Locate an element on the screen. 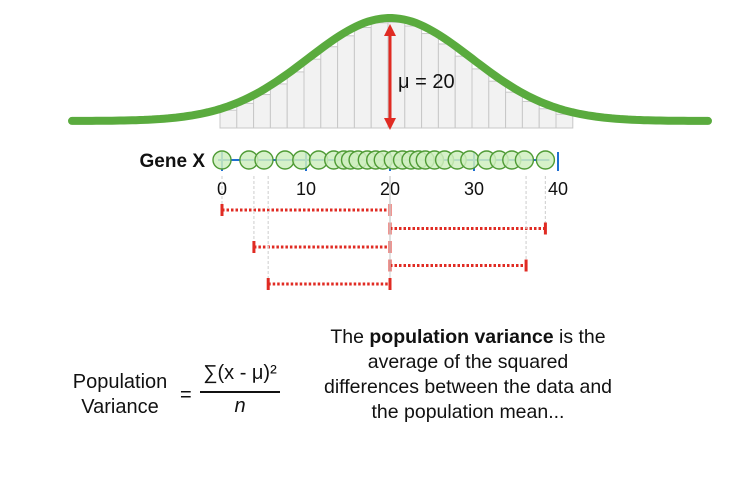  histogram is located at coordinates (396, 75).